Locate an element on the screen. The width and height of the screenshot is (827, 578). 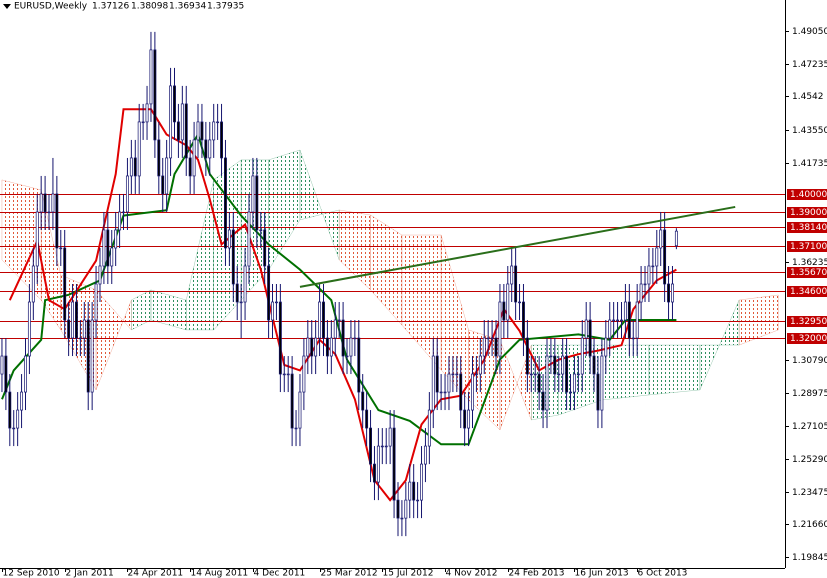
level-label: 1.38140 is located at coordinates (808, 228).